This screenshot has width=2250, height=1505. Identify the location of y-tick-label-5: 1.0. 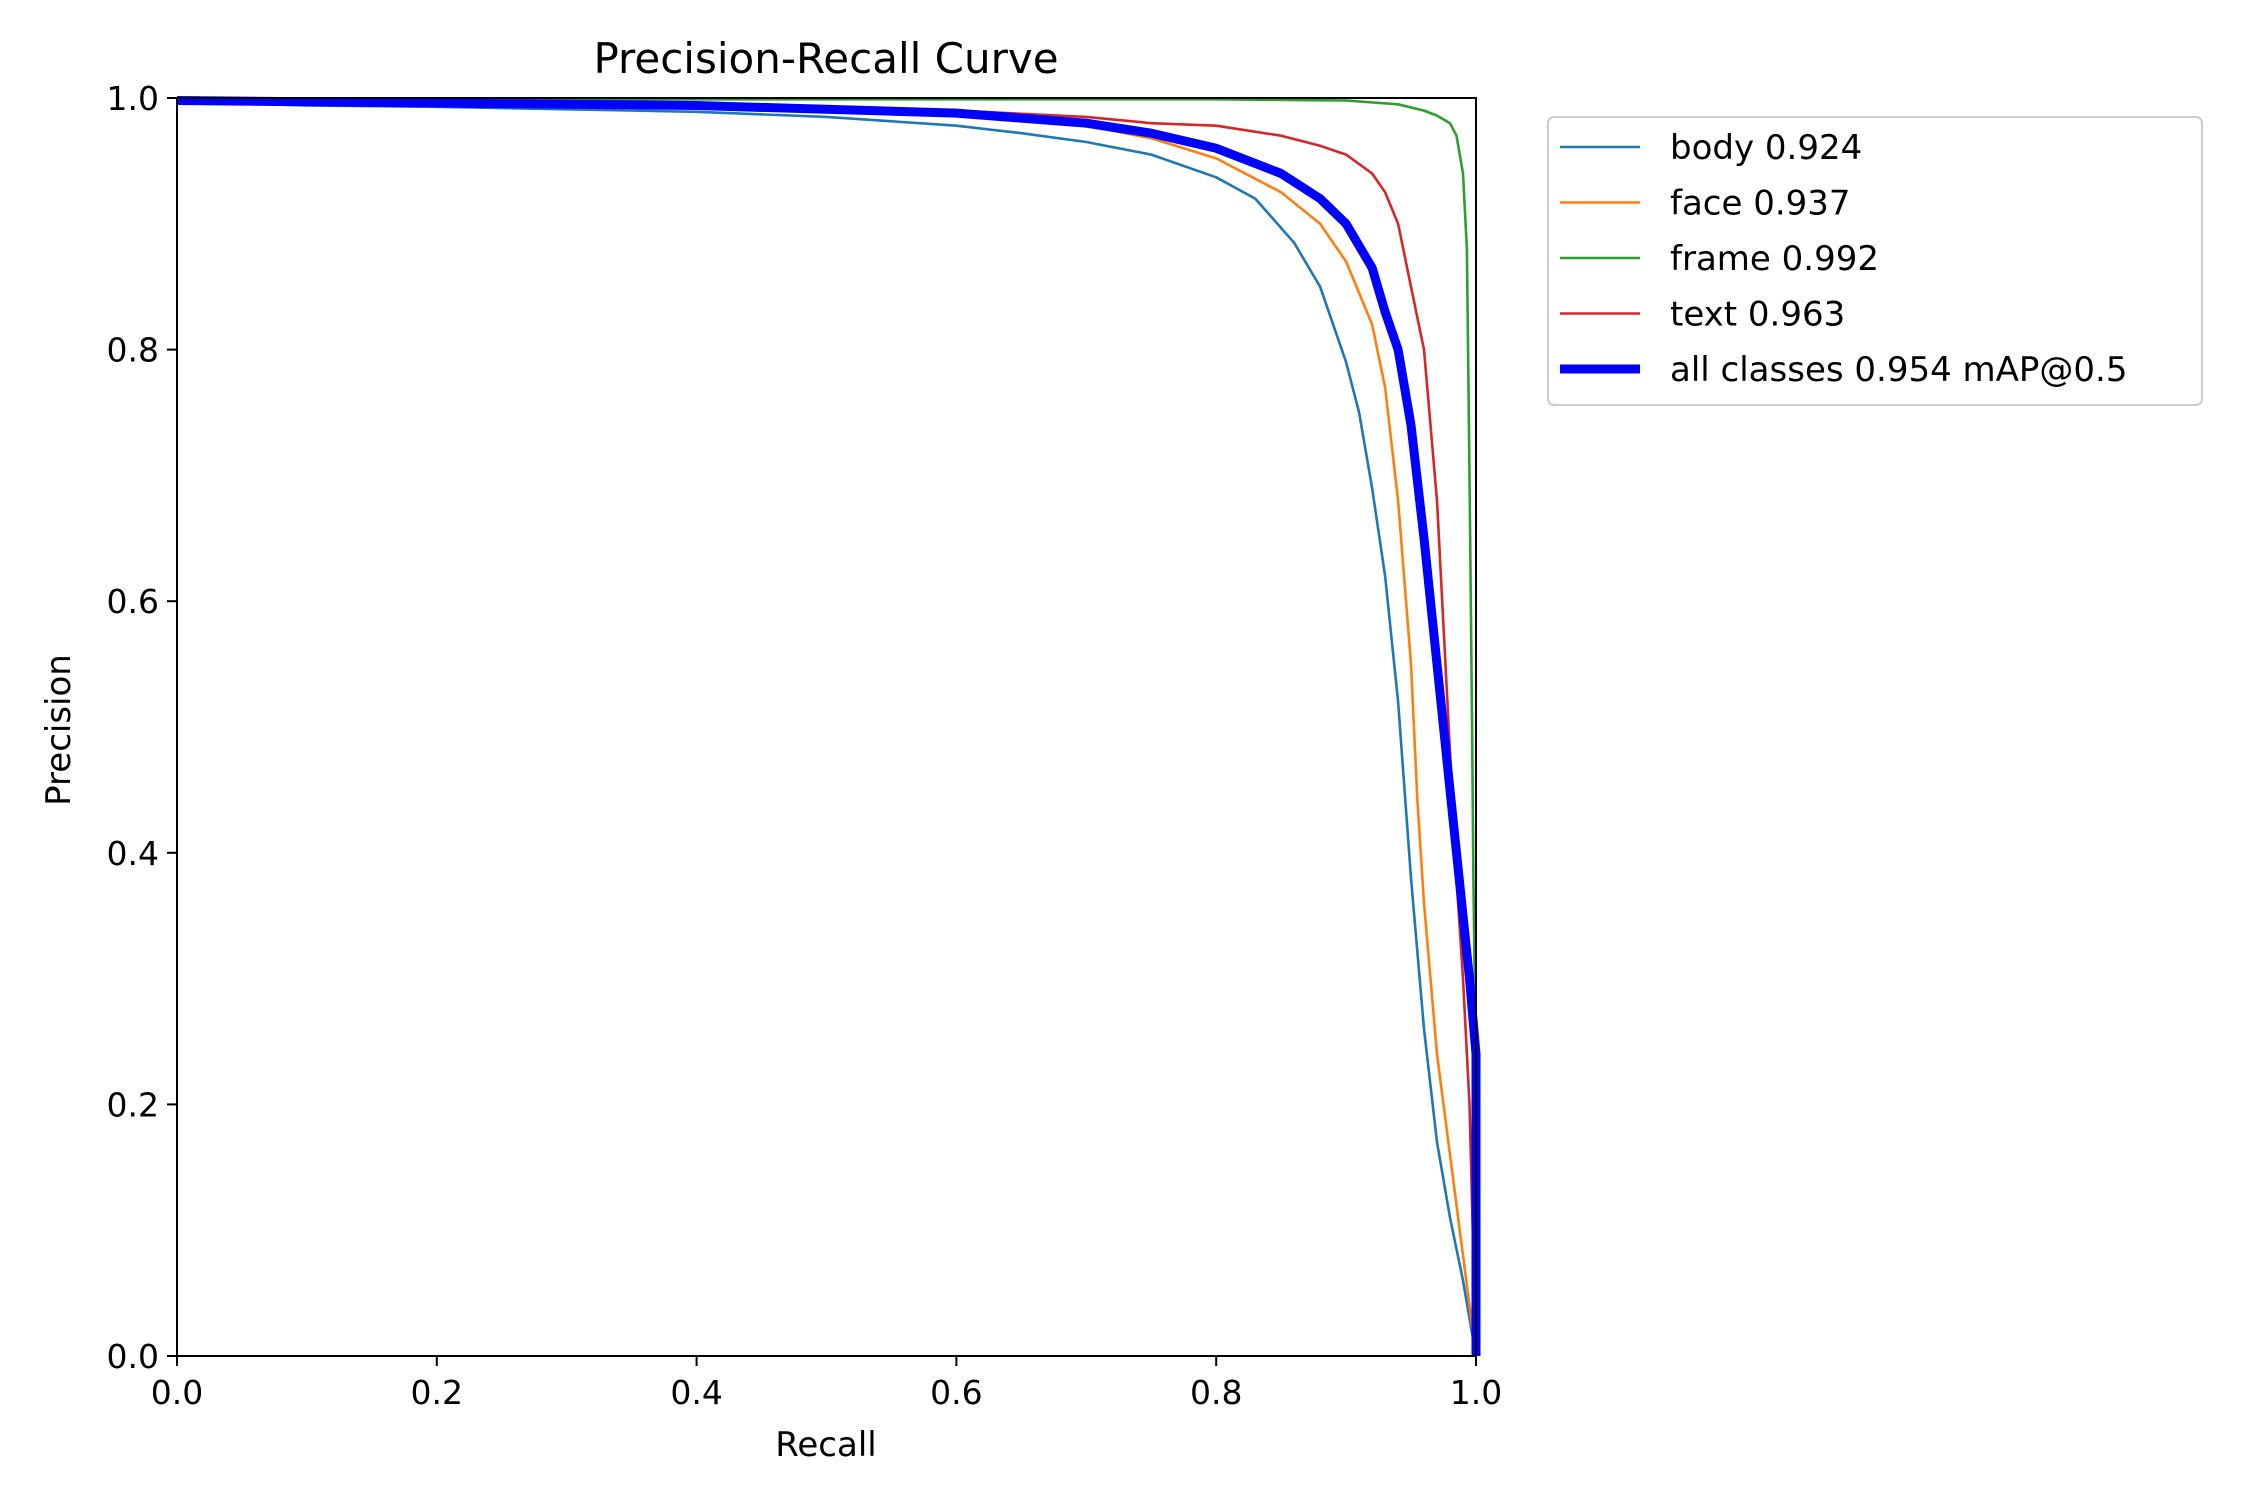
(133, 98).